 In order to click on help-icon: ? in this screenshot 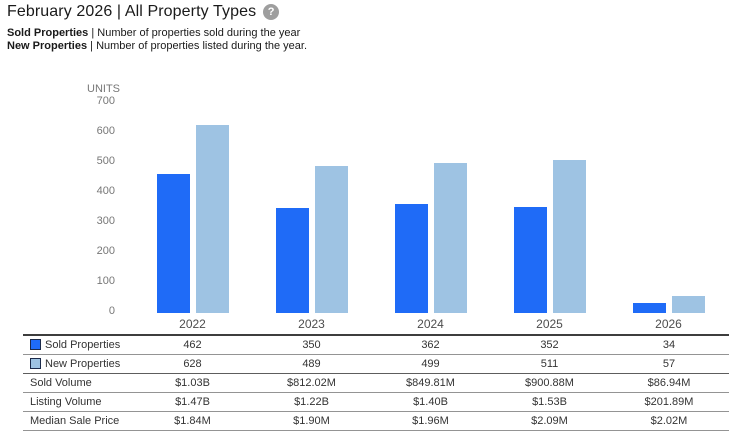, I will do `click(271, 12)`.